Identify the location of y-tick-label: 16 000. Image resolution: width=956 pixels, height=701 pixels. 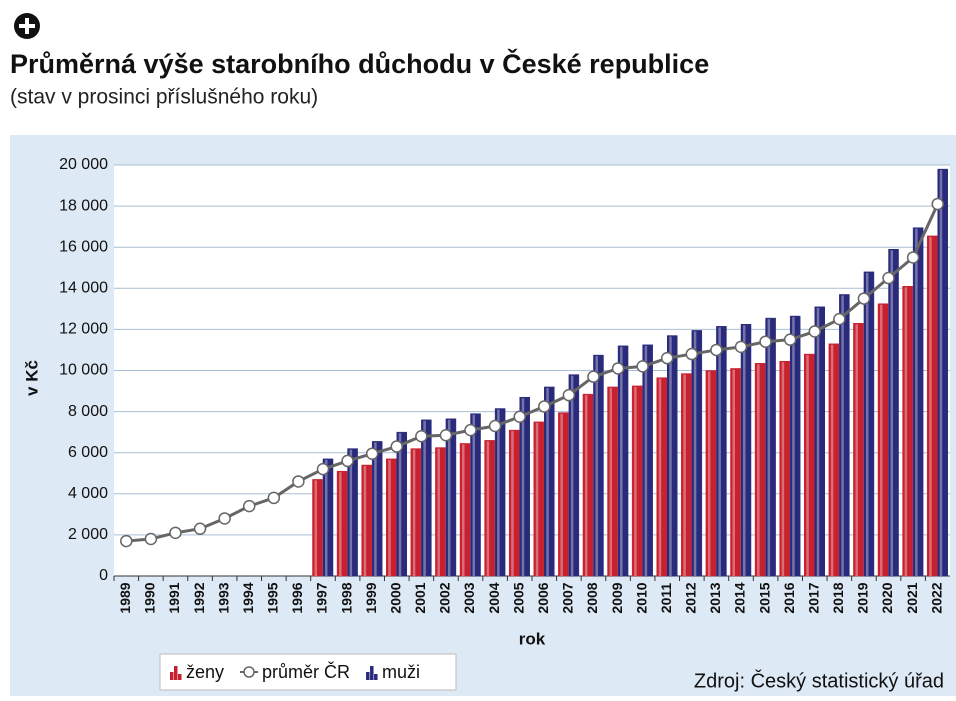
(83, 246).